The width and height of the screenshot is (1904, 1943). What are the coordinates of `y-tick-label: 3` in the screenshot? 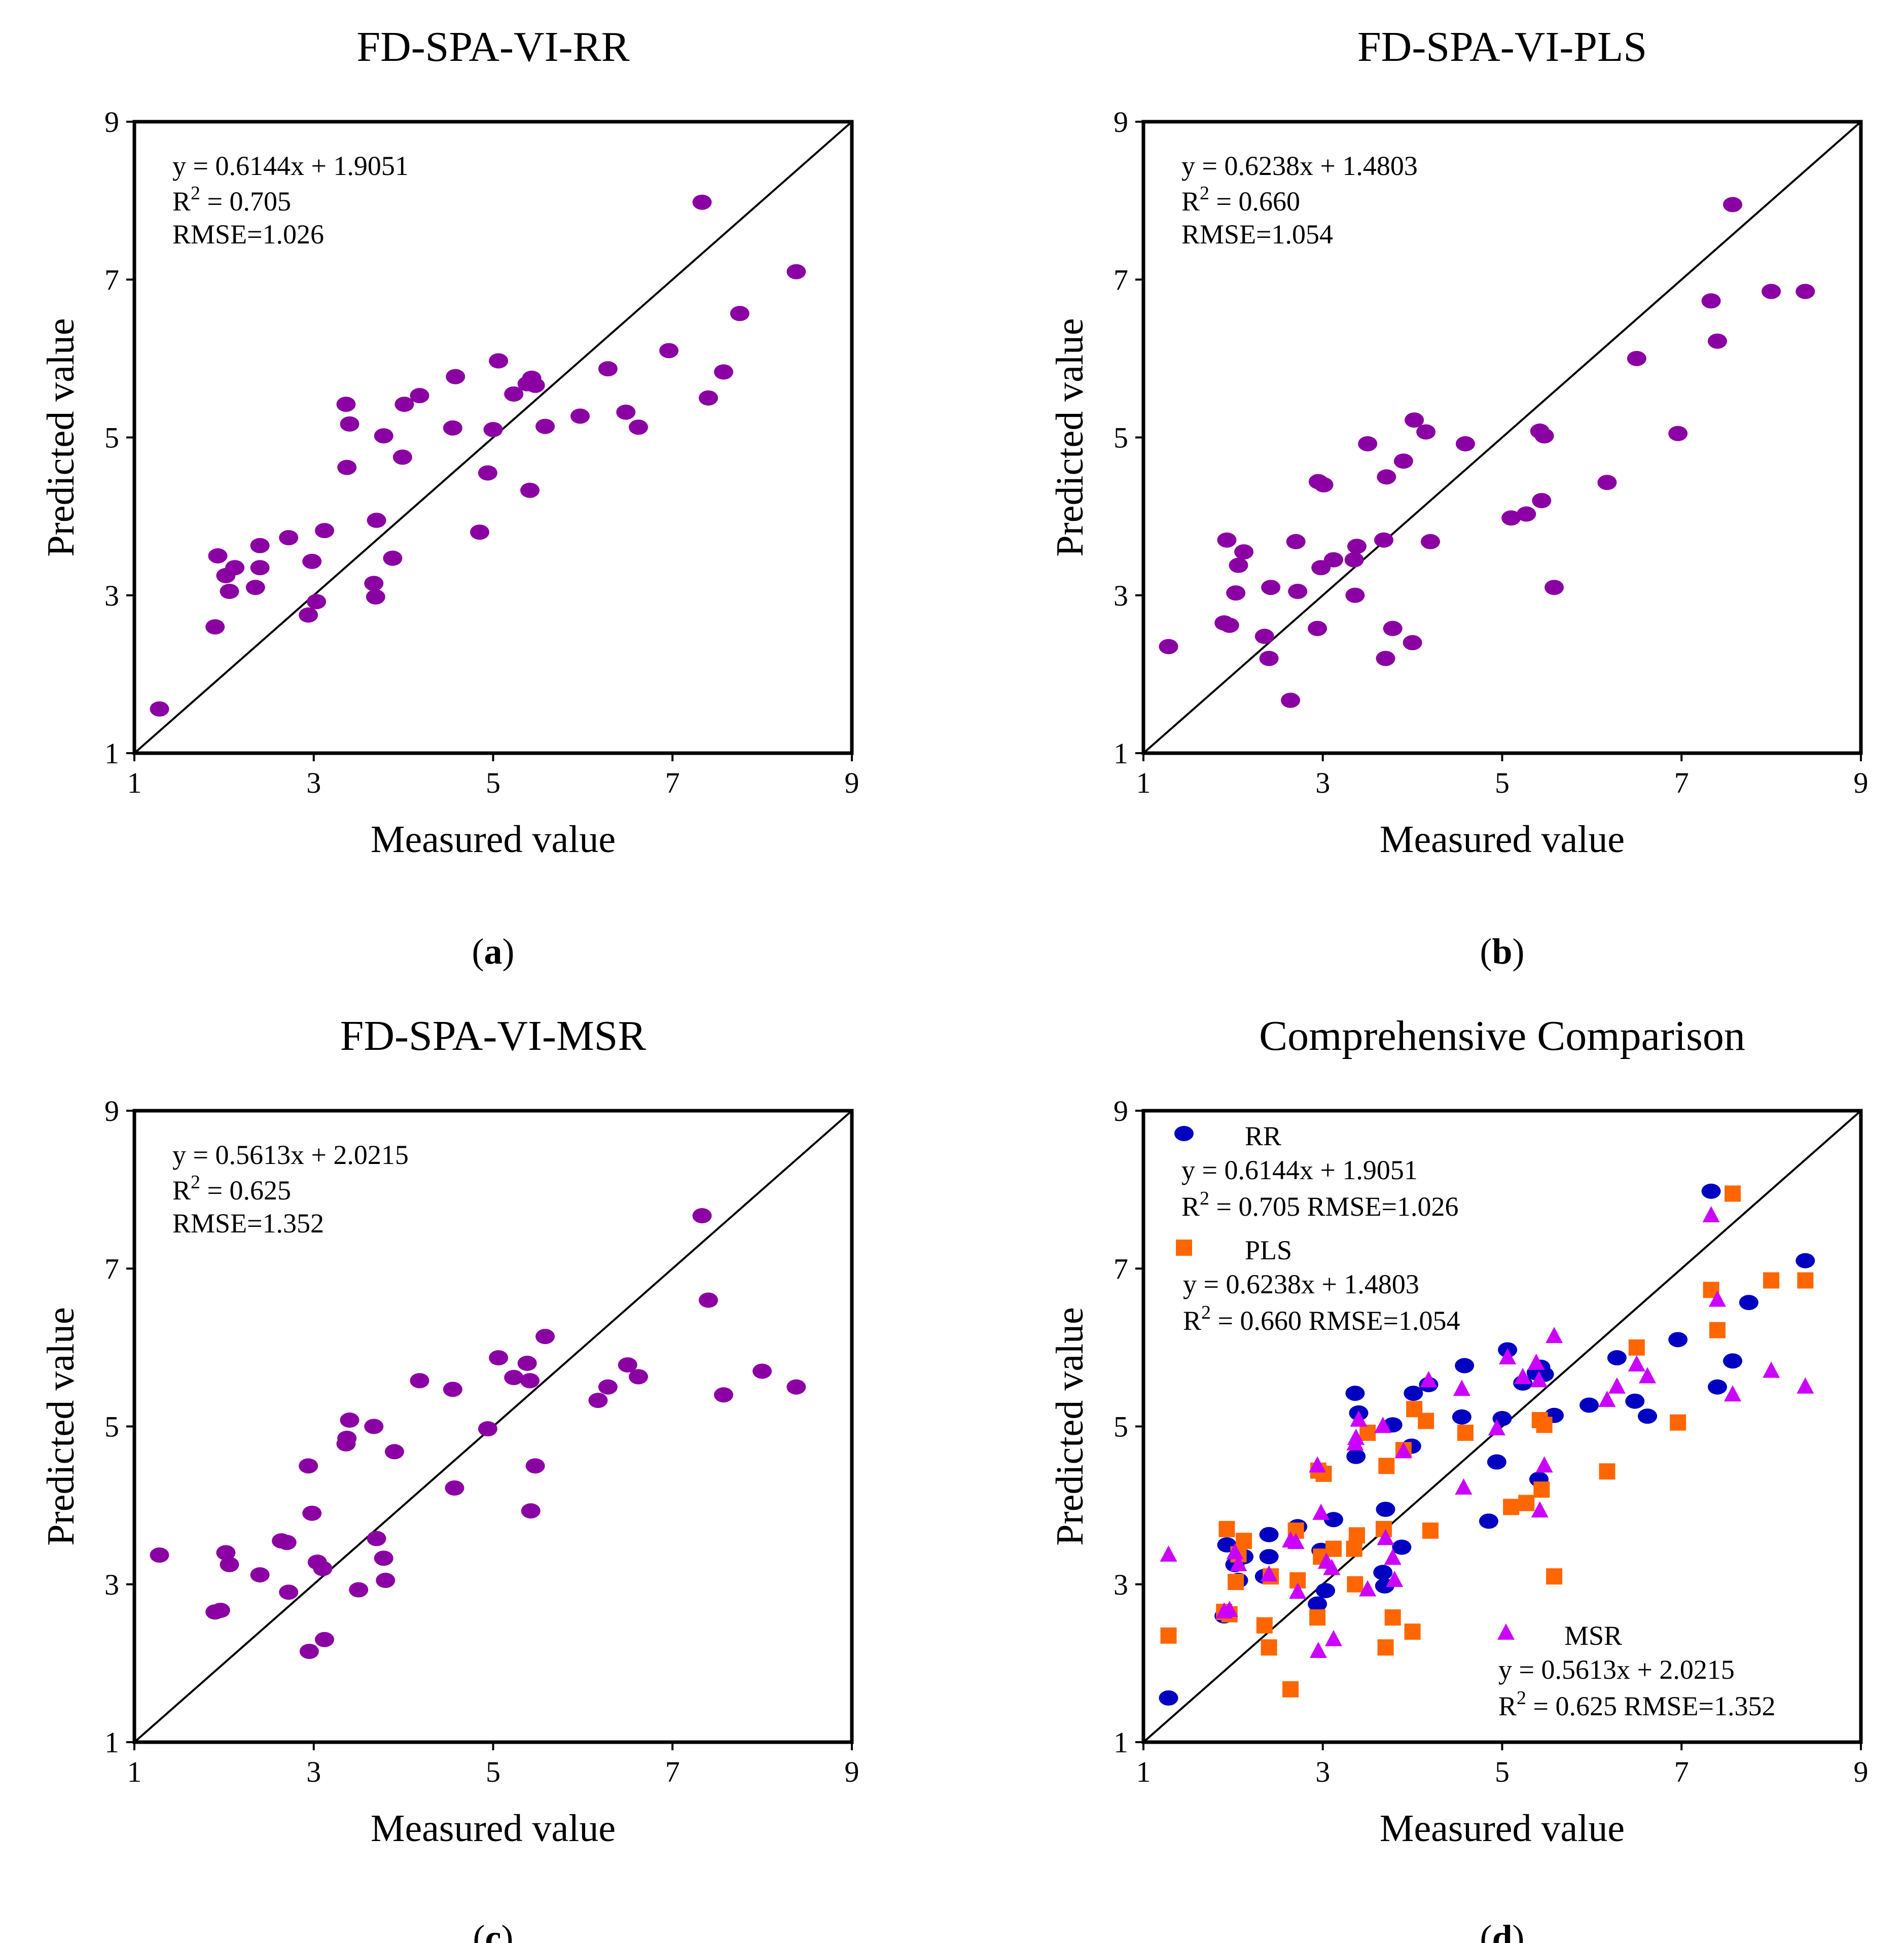 It's located at (111, 595).